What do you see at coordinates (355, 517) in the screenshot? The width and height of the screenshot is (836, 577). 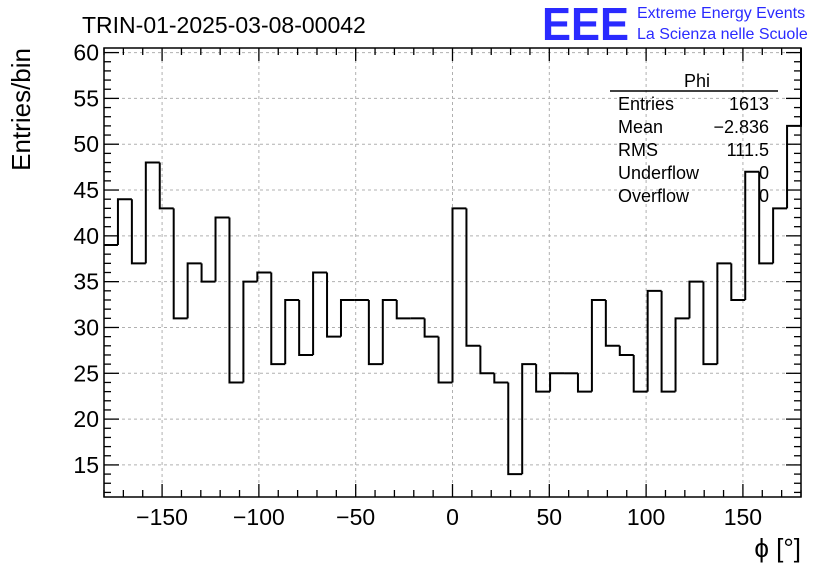 I see `x-tick-label-2: −50` at bounding box center [355, 517].